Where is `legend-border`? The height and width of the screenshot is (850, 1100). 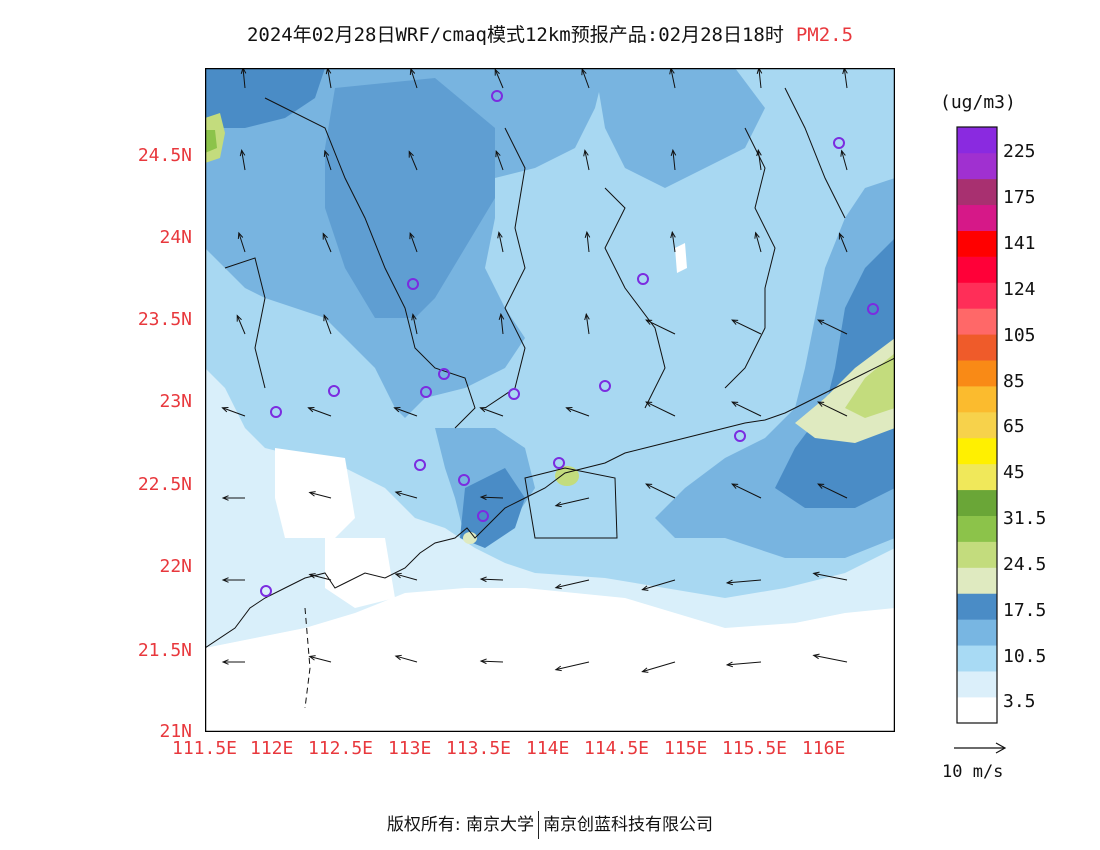
legend-border is located at coordinates (977, 425).